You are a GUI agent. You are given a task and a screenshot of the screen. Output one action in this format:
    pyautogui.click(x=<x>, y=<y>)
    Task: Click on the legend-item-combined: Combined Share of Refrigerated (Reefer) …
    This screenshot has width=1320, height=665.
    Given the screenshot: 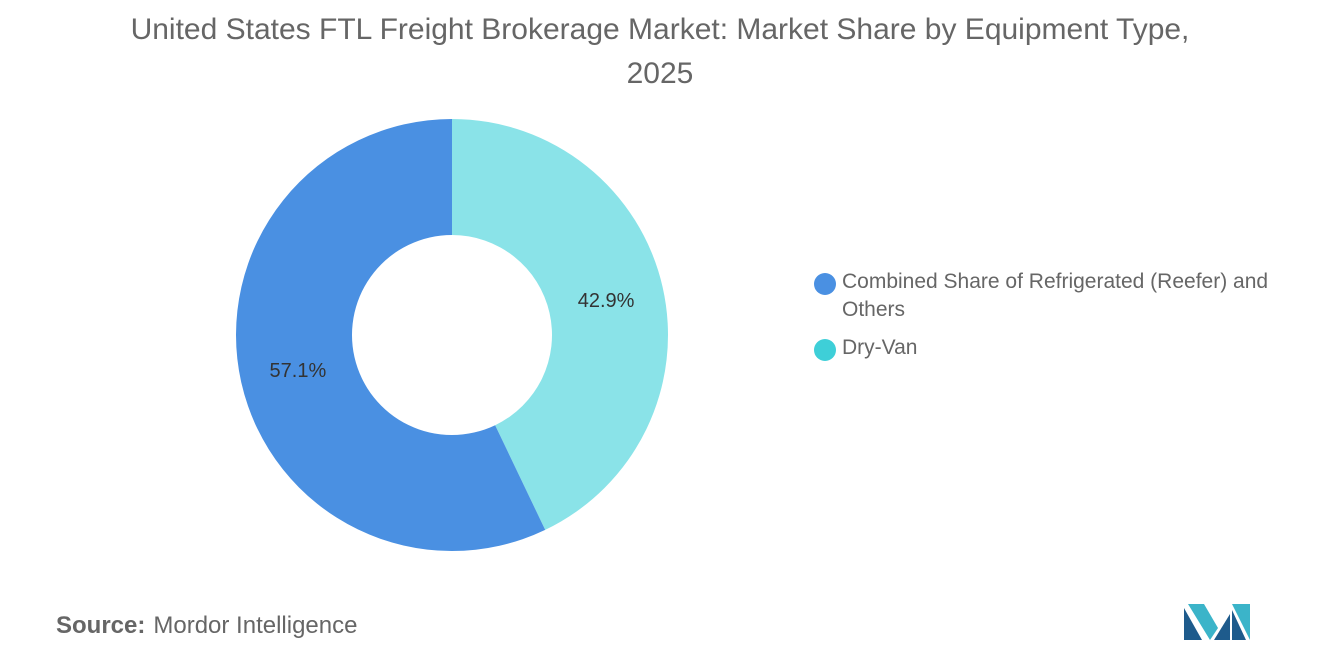 What is the action you would take?
    pyautogui.click(x=1049, y=296)
    